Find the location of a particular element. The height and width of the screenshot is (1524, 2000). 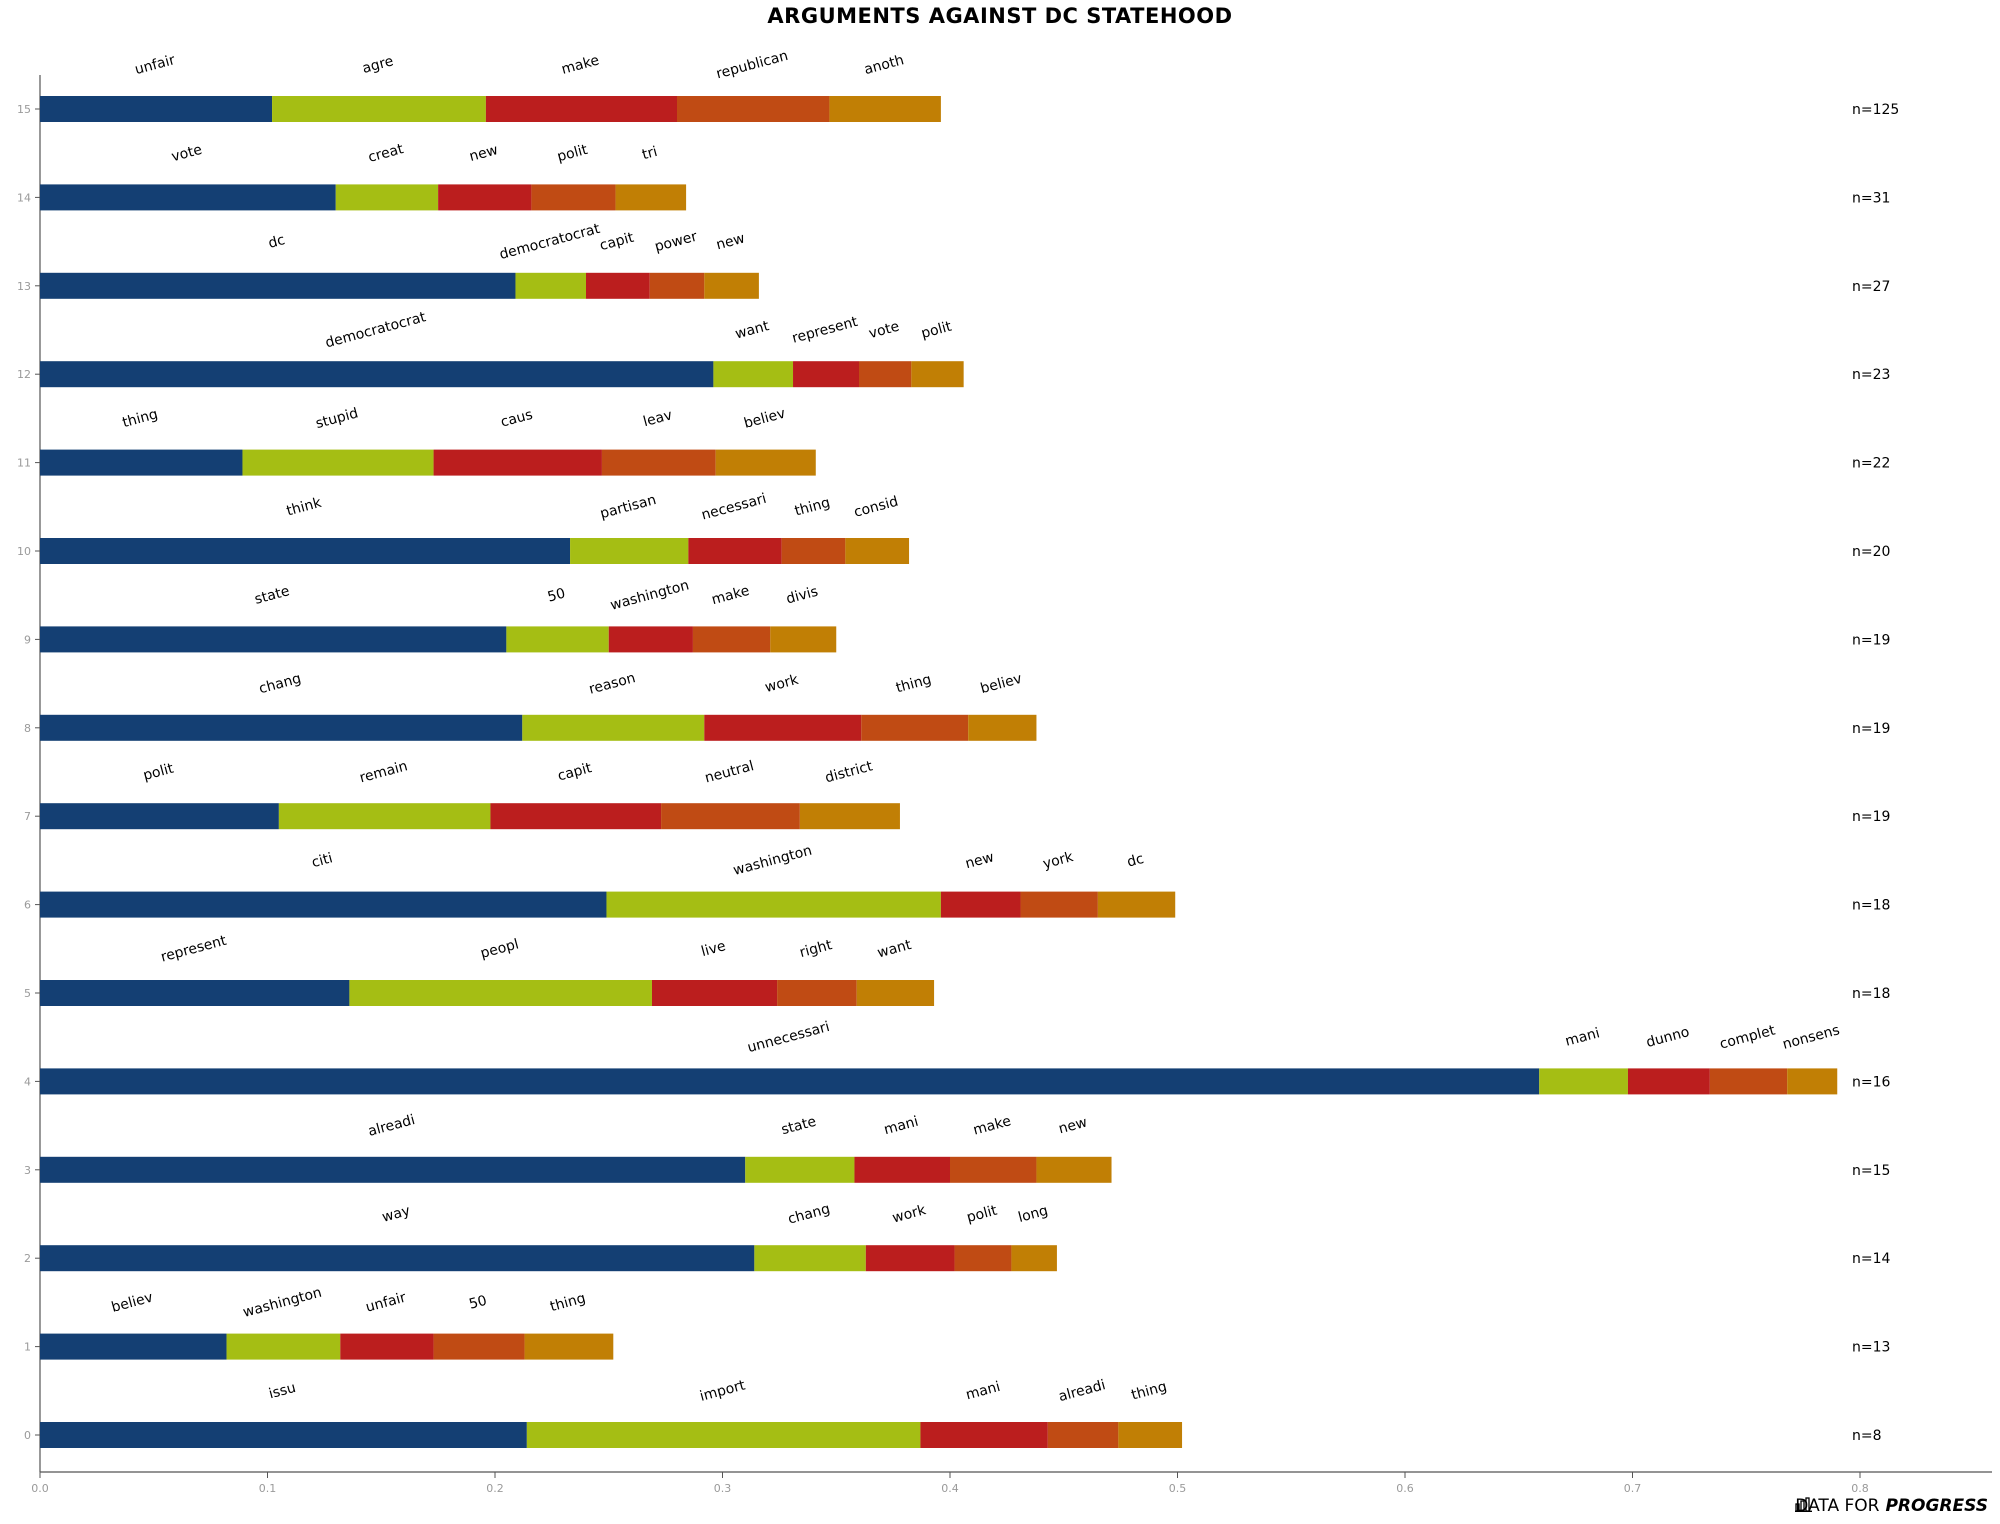

sample-size-label: n=20 is located at coordinates (1871, 552).